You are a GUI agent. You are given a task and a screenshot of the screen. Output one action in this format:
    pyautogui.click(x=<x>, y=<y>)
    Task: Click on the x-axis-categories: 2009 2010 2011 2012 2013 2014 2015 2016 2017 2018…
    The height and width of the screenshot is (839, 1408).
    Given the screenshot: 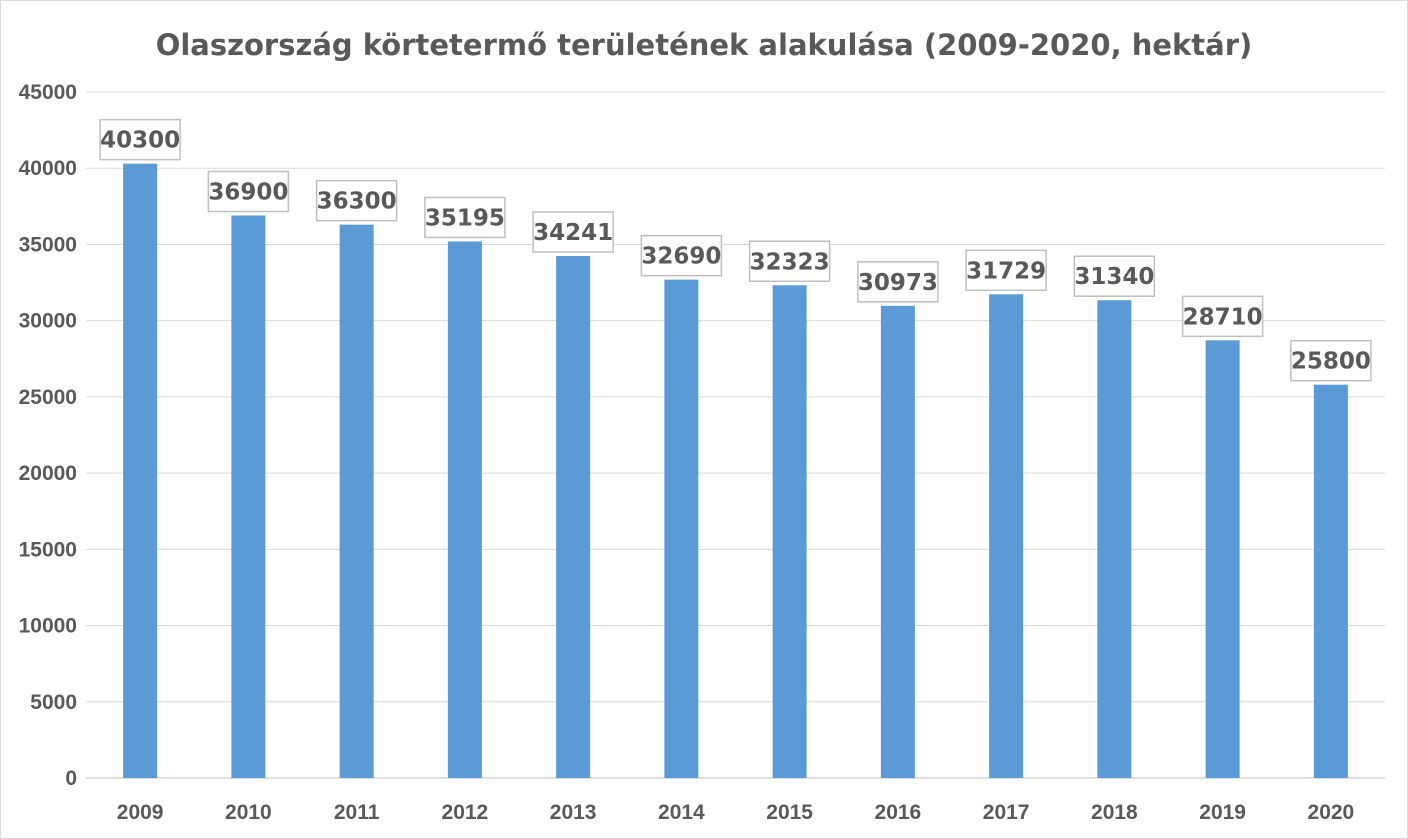 What is the action you would take?
    pyautogui.click(x=735, y=812)
    